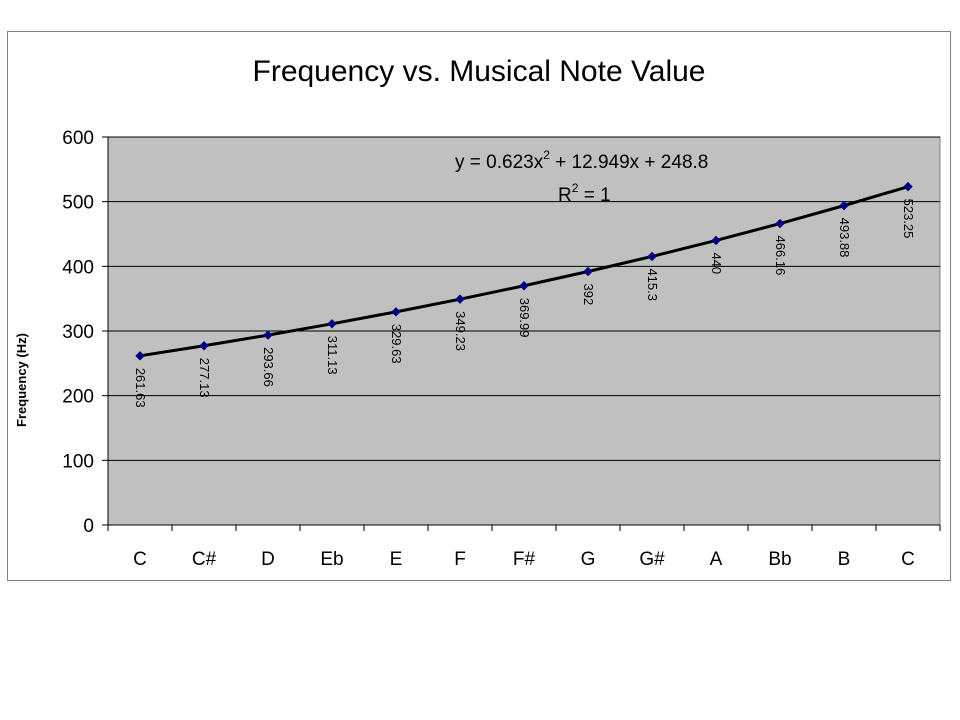 The height and width of the screenshot is (720, 960). Describe the element at coordinates (588, 559) in the screenshot. I see `x-tick-label: G` at that location.